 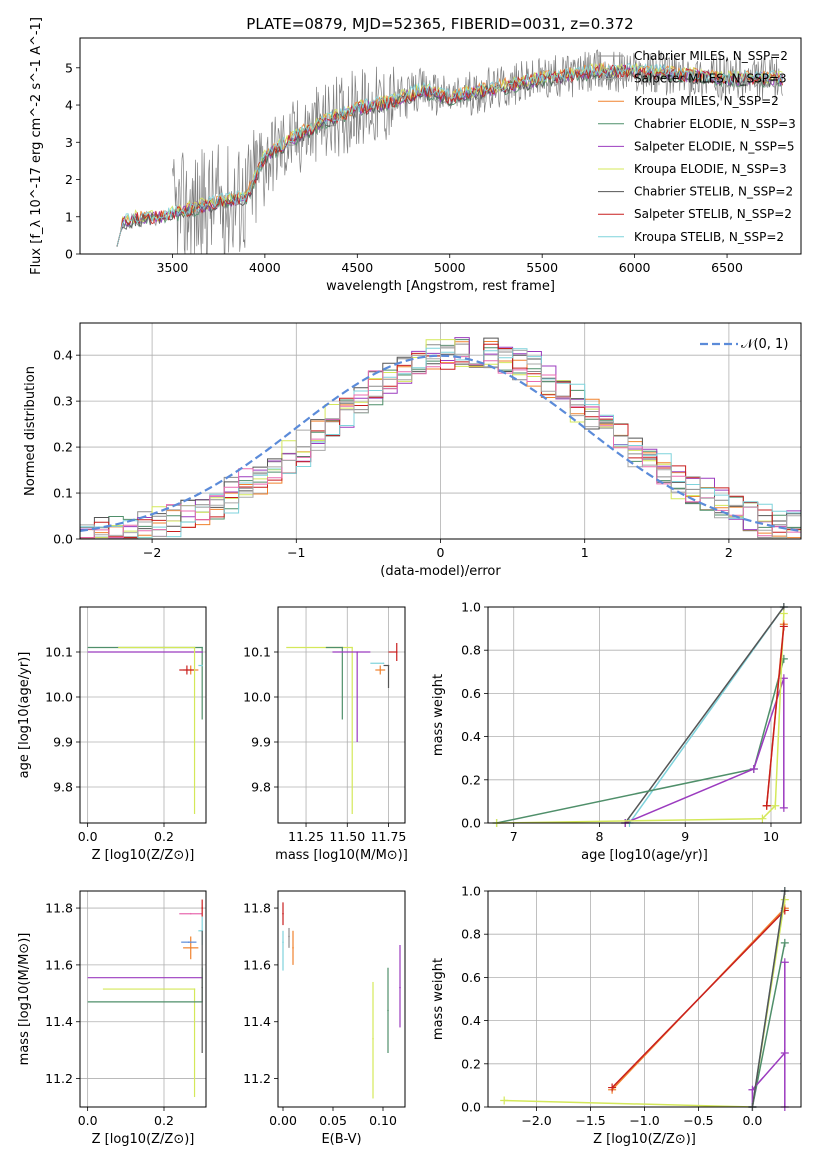 I want to click on y-tick-label: 0.3, so click(x=63, y=401).